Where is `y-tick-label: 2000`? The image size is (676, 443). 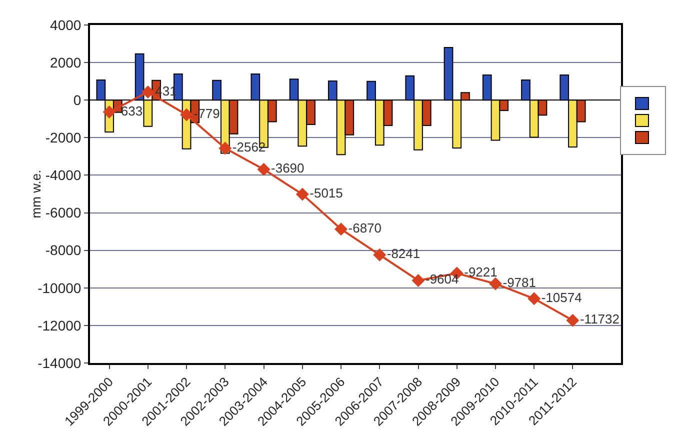 y-tick-label: 2000 is located at coordinates (66, 62).